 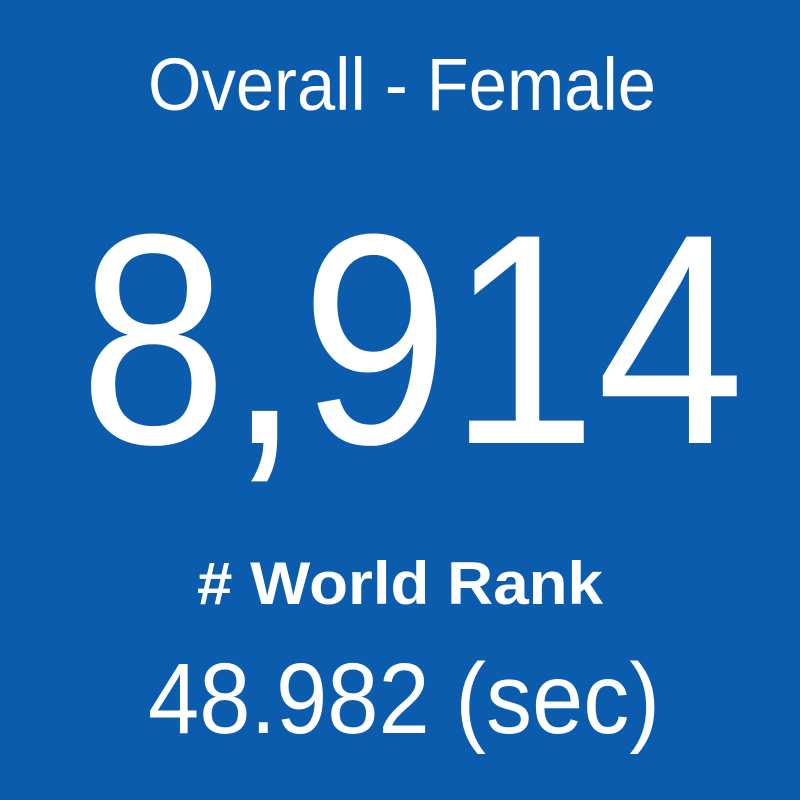 I want to click on tile-title: Overall - Female, so click(x=402, y=84).